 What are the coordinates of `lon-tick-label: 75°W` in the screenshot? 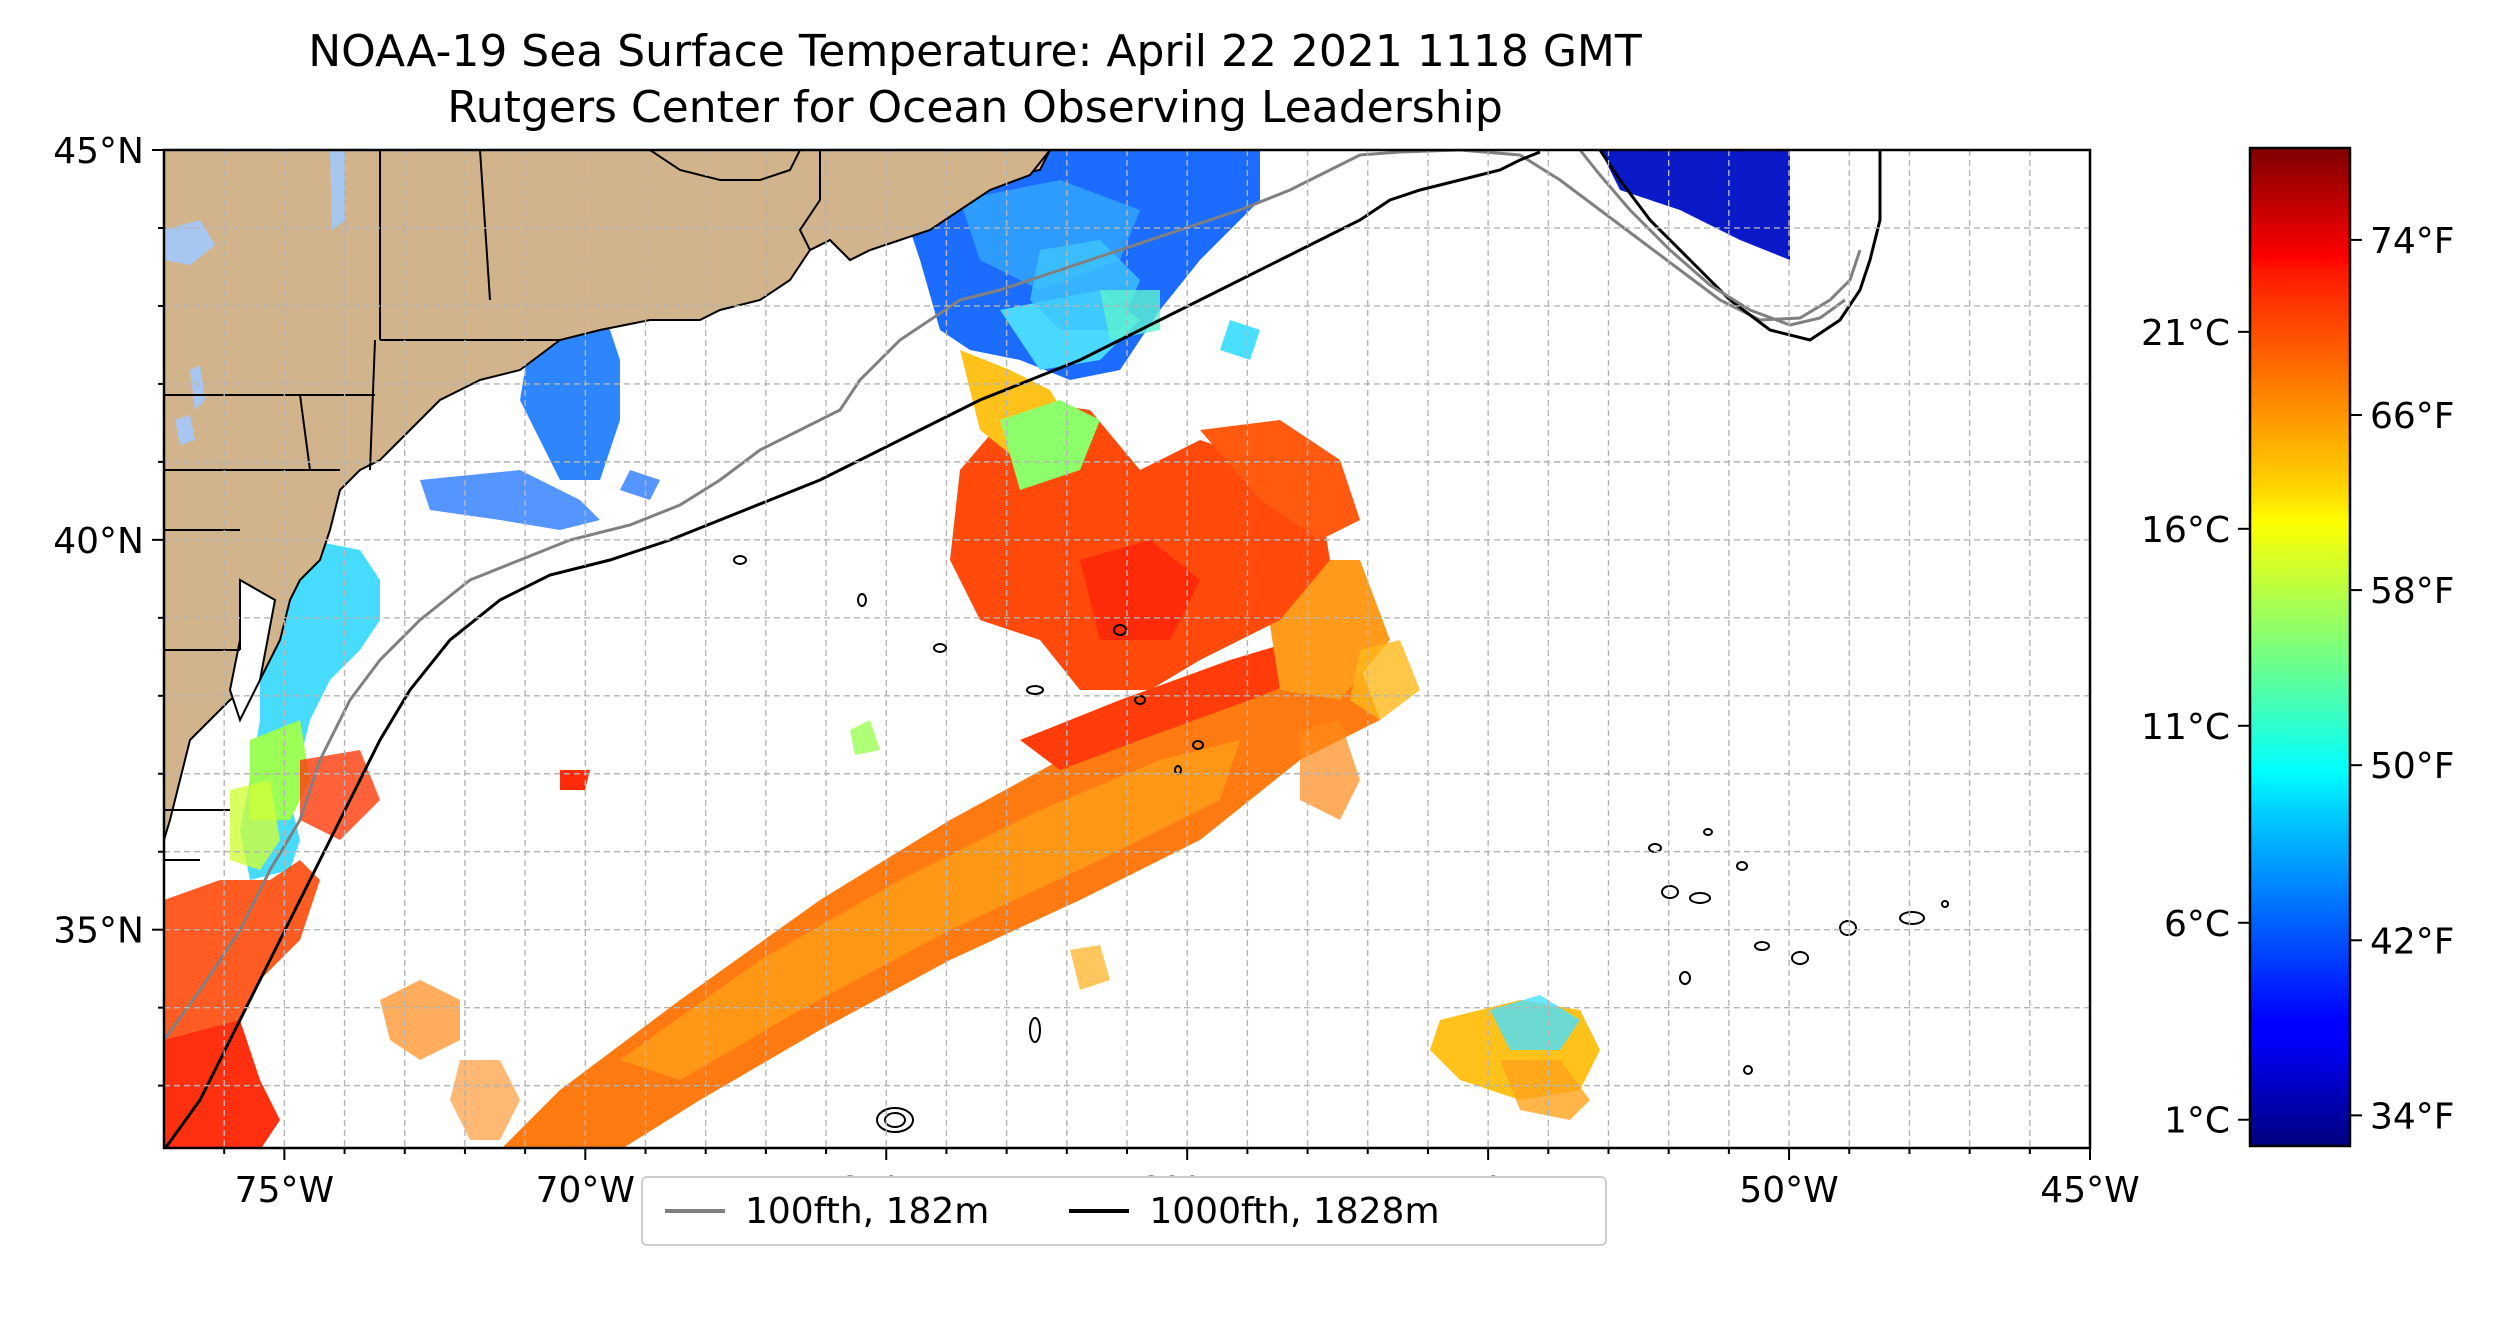 It's located at (284, 1190).